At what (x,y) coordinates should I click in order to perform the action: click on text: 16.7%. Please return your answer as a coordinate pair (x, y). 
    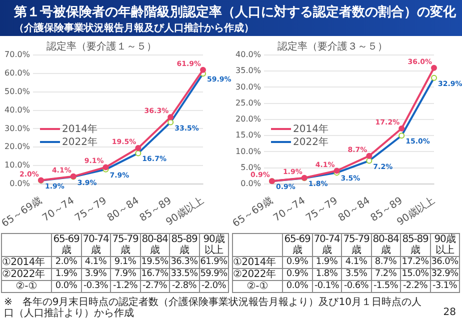
    Looking at the image, I should click on (154, 274).